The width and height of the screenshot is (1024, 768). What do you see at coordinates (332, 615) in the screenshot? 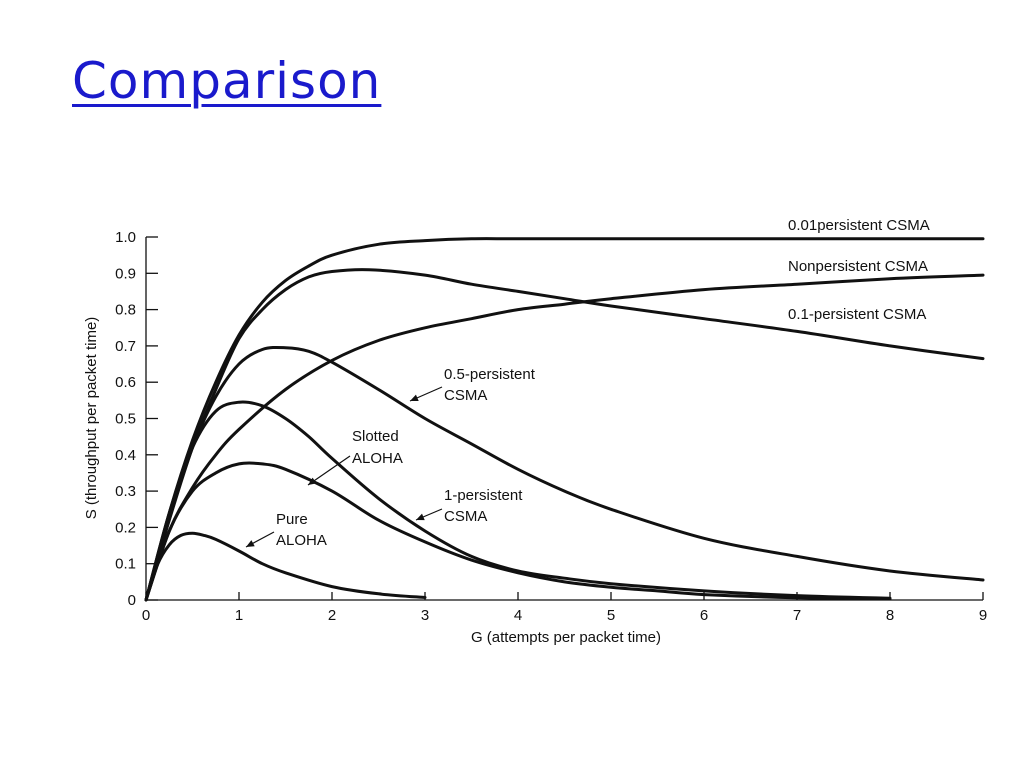
I see `x-tick-label: 2` at bounding box center [332, 615].